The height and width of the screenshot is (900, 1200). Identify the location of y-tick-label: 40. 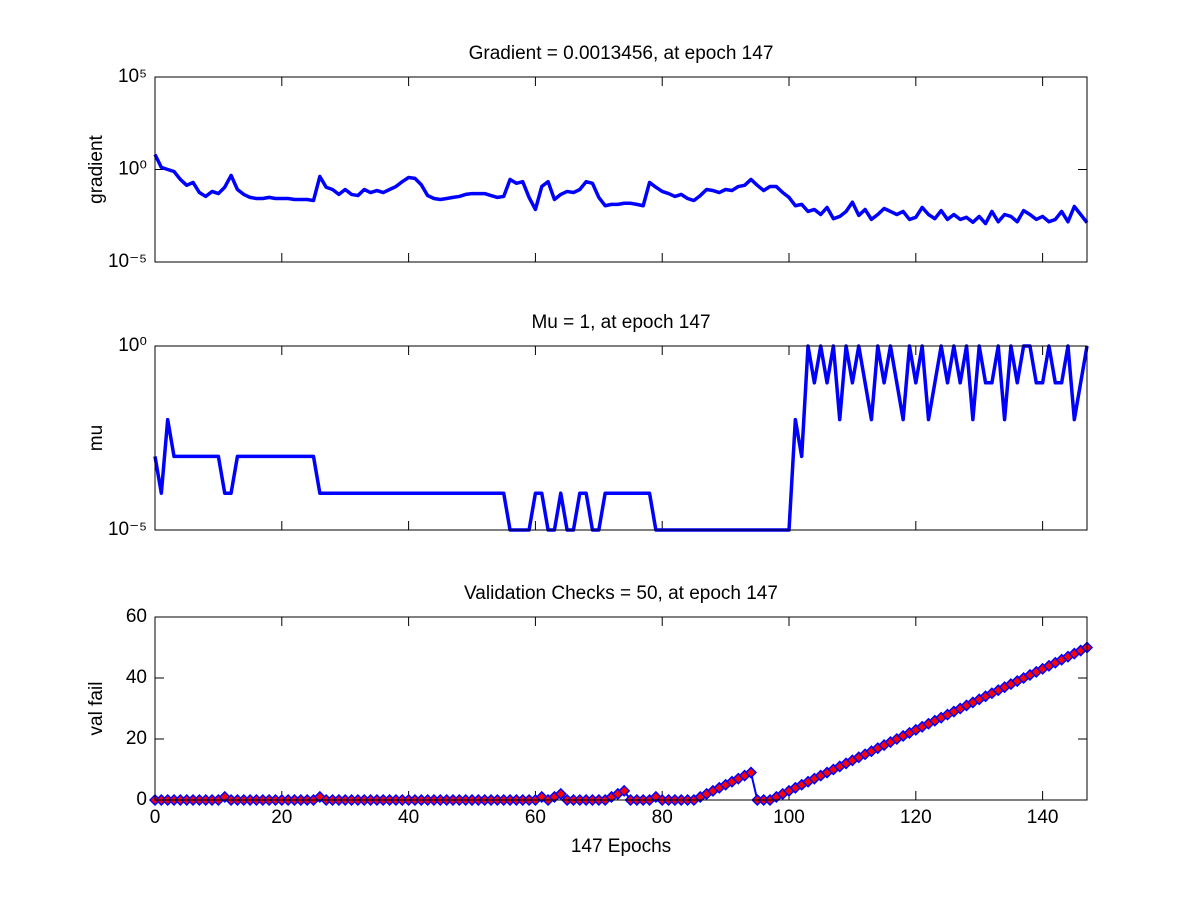
(136, 677).